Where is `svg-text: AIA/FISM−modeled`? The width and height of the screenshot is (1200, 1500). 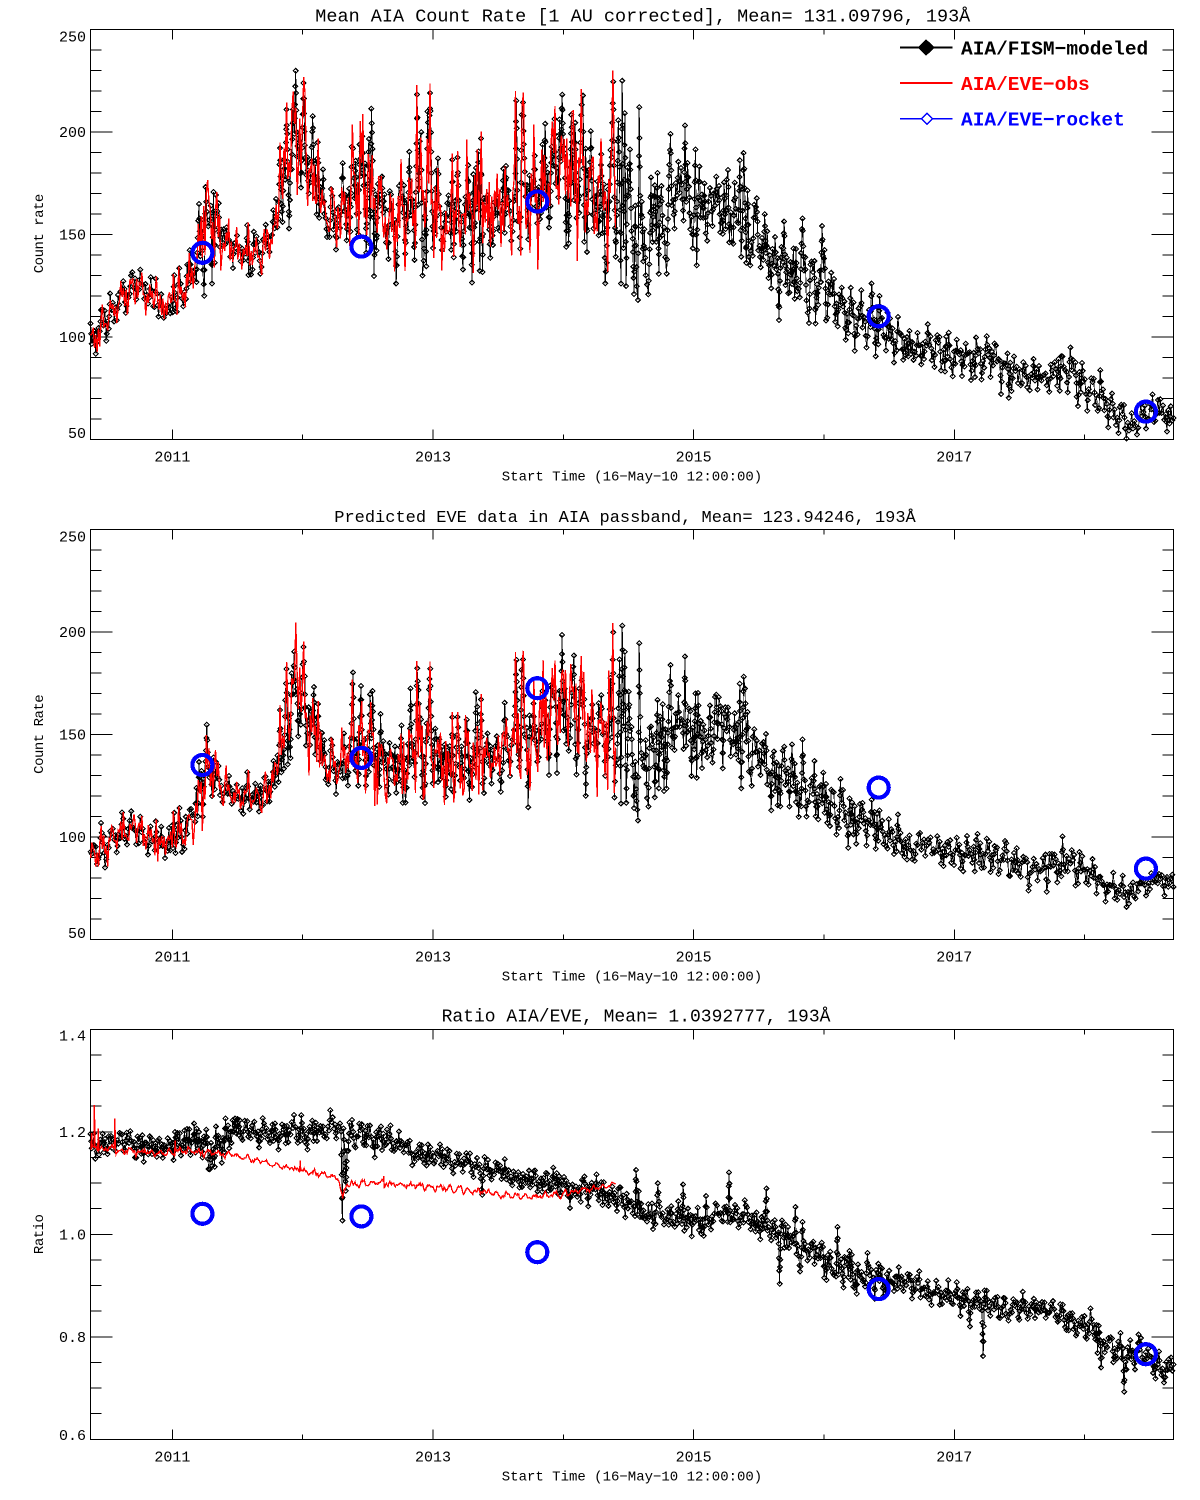 svg-text: AIA/FISM−modeled is located at coordinates (1054, 49).